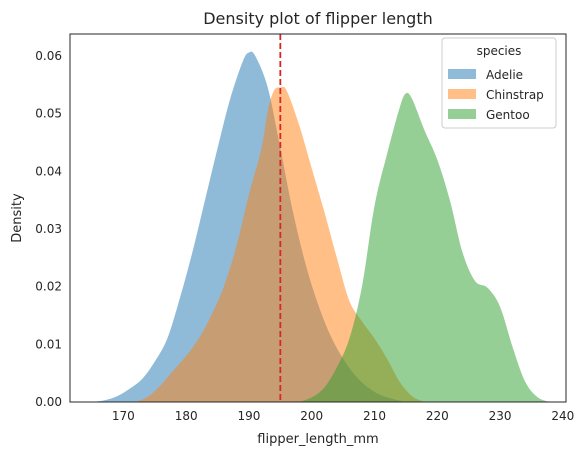  What do you see at coordinates (562, 416) in the screenshot?
I see `x-tick-label: 240` at bounding box center [562, 416].